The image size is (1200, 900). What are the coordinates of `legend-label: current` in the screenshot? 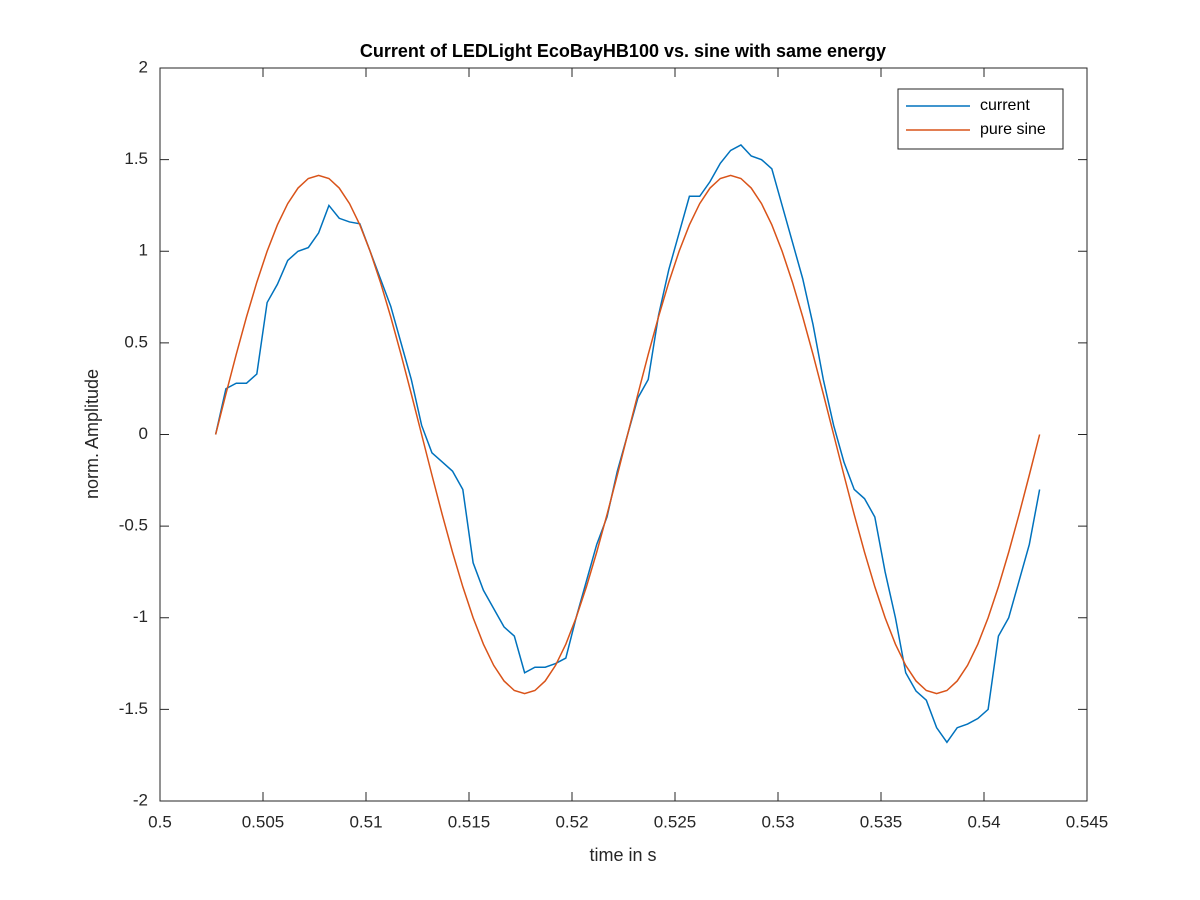 It's located at (1005, 105).